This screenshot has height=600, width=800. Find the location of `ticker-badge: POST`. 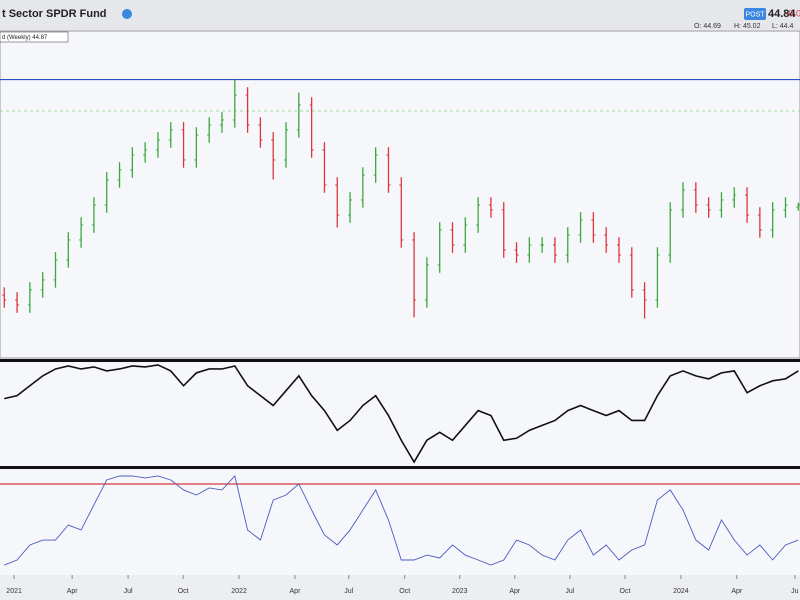

ticker-badge: POST is located at coordinates (755, 14).